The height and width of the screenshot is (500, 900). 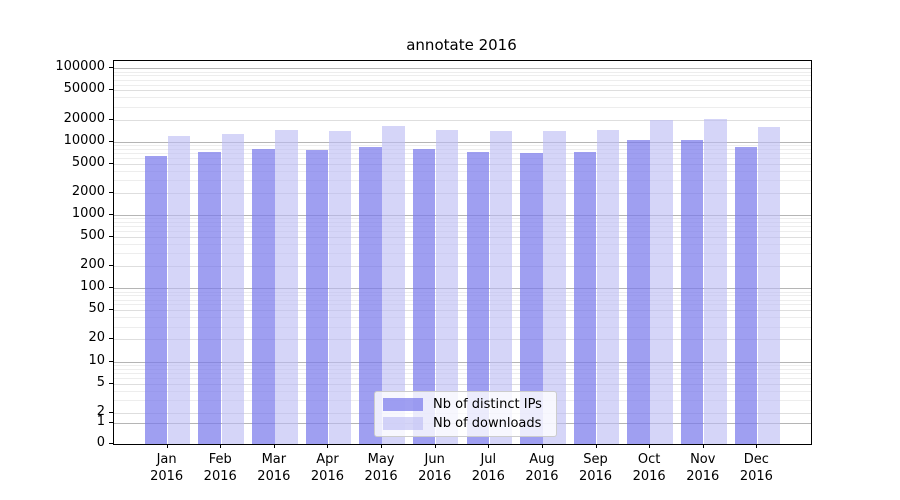 I want to click on bar-distinct-ips-jul, so click(x=477, y=298).